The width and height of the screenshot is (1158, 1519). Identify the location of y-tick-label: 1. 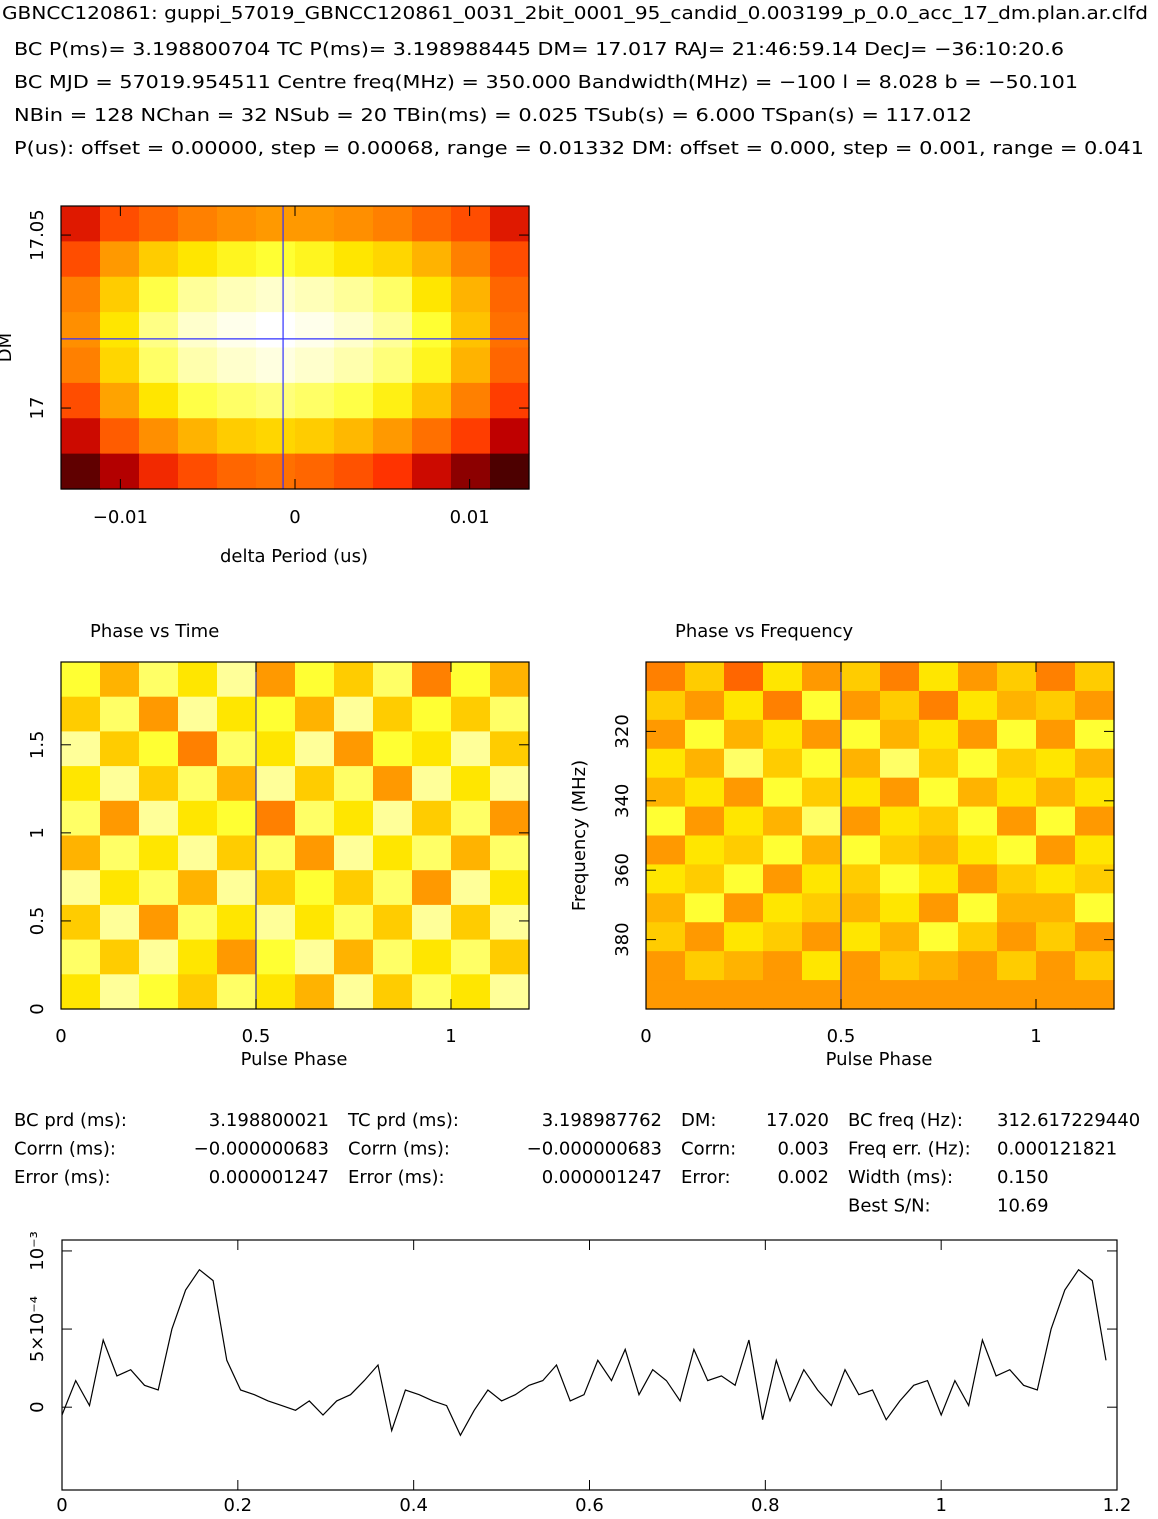
(37, 832).